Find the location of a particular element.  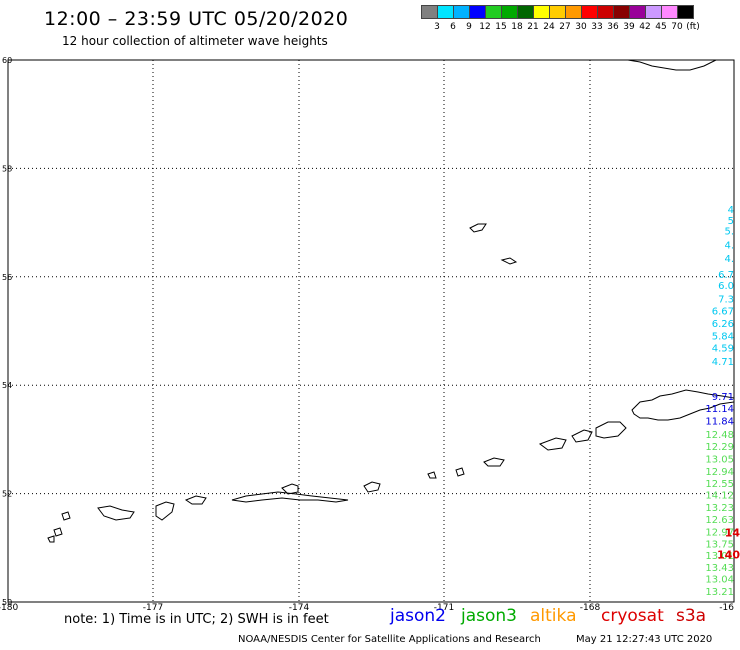

lon-label: -168 is located at coordinates (590, 608).